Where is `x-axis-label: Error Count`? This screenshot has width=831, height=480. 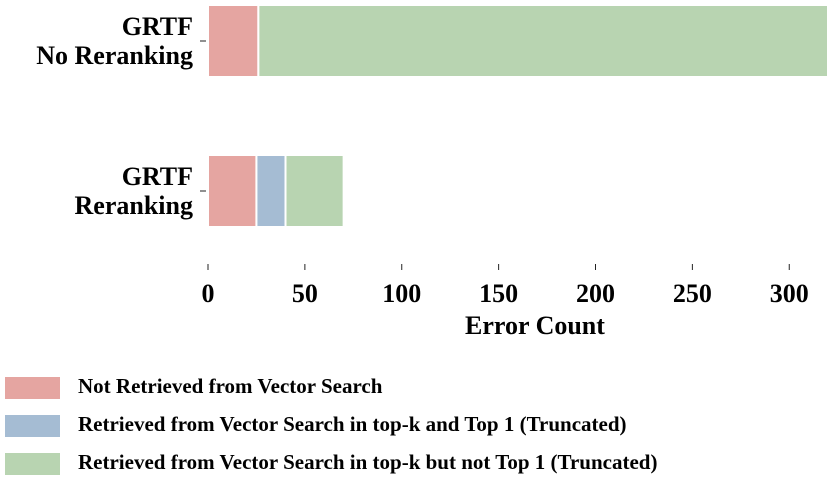 x-axis-label: Error Count is located at coordinates (535, 325).